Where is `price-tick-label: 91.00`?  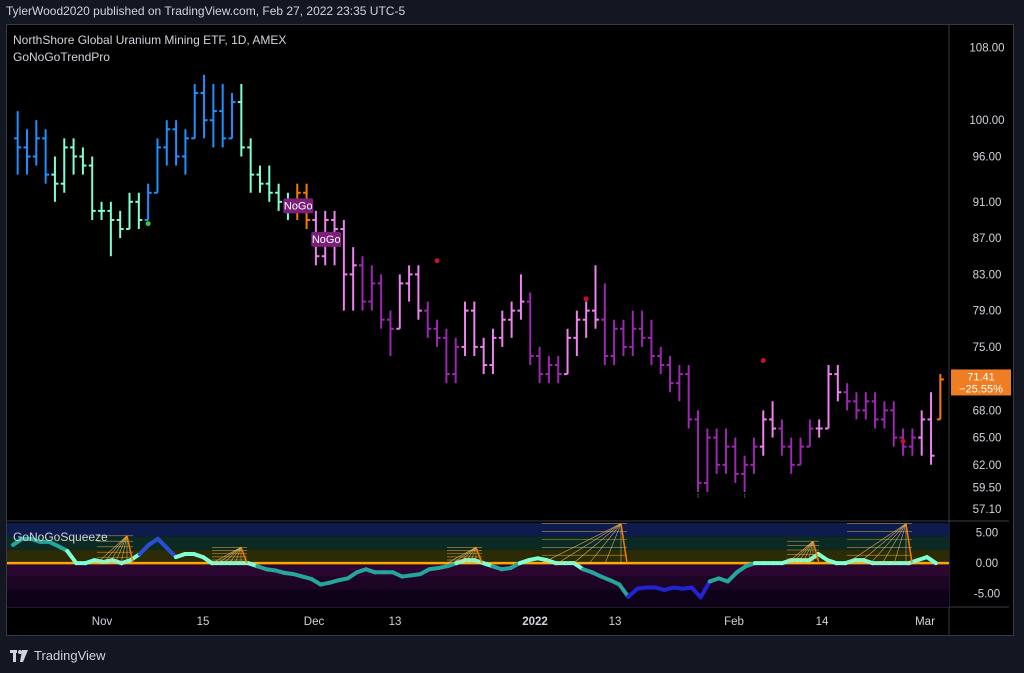
price-tick-label: 91.00 is located at coordinates (987, 203).